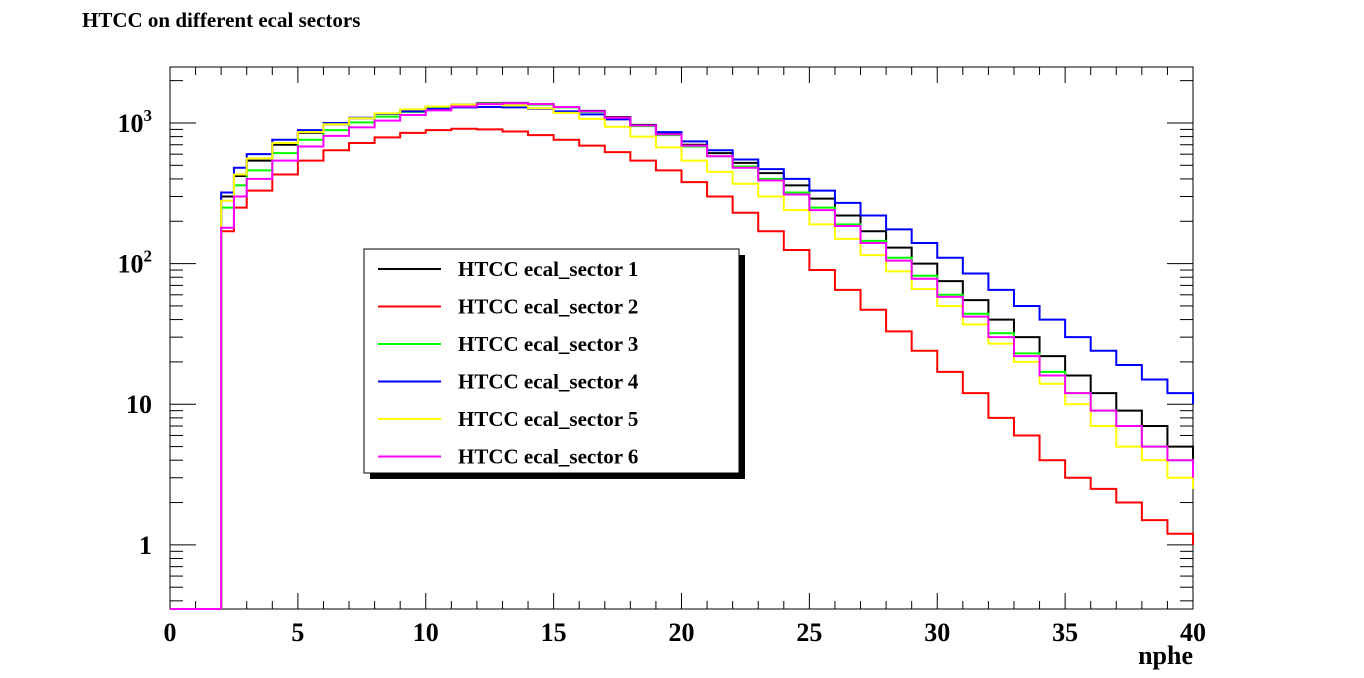 This screenshot has width=1364, height=678. Describe the element at coordinates (145, 545) in the screenshot. I see `y-tick-label: 1` at that location.